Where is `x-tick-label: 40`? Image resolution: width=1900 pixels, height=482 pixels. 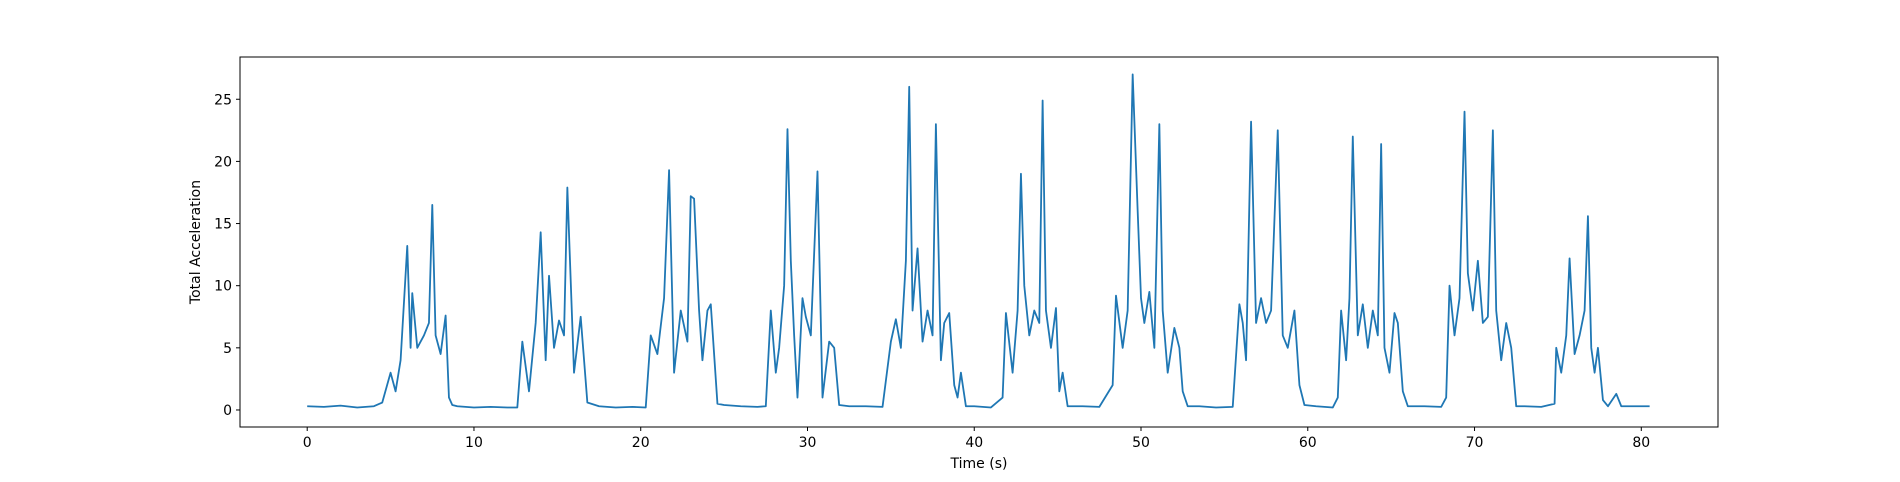 x-tick-label: 40 is located at coordinates (974, 443).